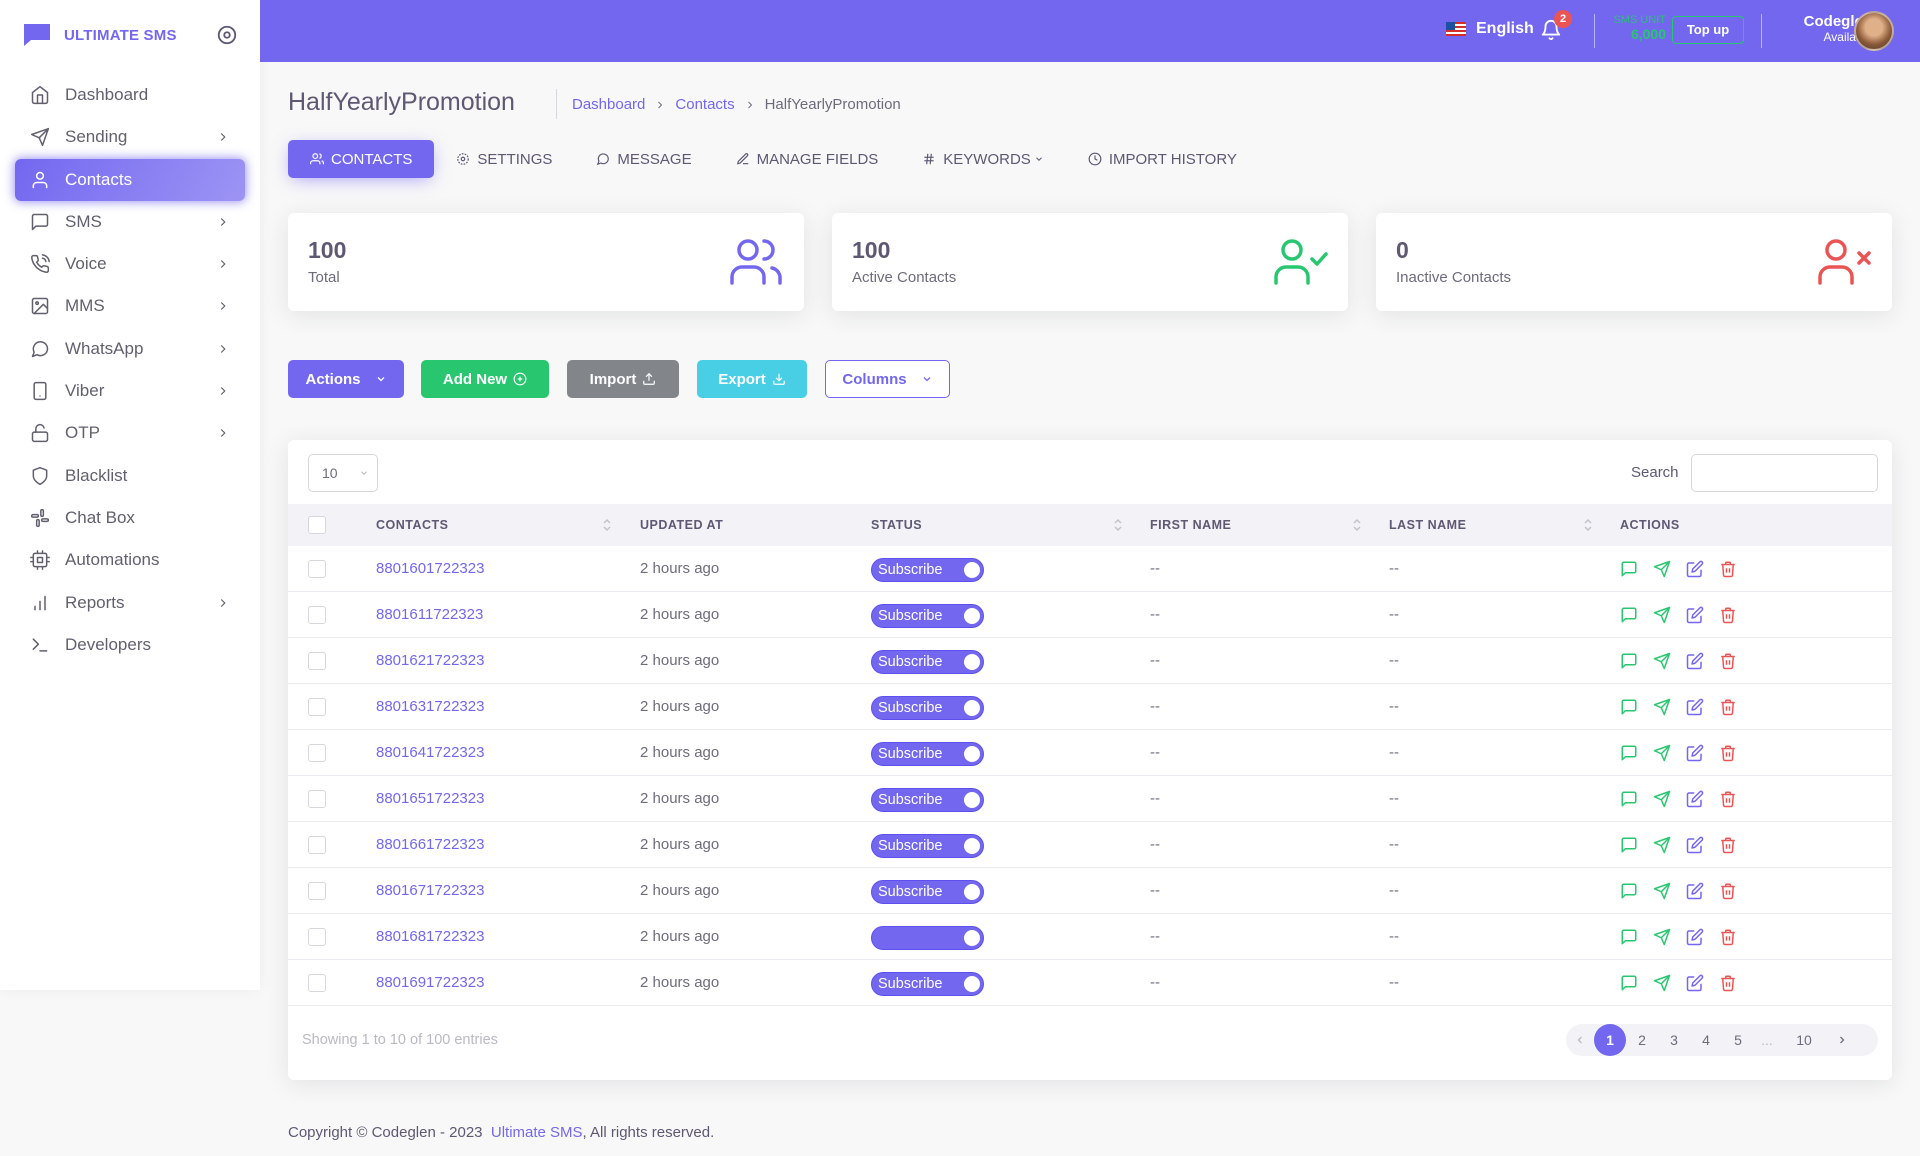 Image resolution: width=1920 pixels, height=1156 pixels. What do you see at coordinates (430, 706) in the screenshot?
I see `contact-number-link: 8801631722323` at bounding box center [430, 706].